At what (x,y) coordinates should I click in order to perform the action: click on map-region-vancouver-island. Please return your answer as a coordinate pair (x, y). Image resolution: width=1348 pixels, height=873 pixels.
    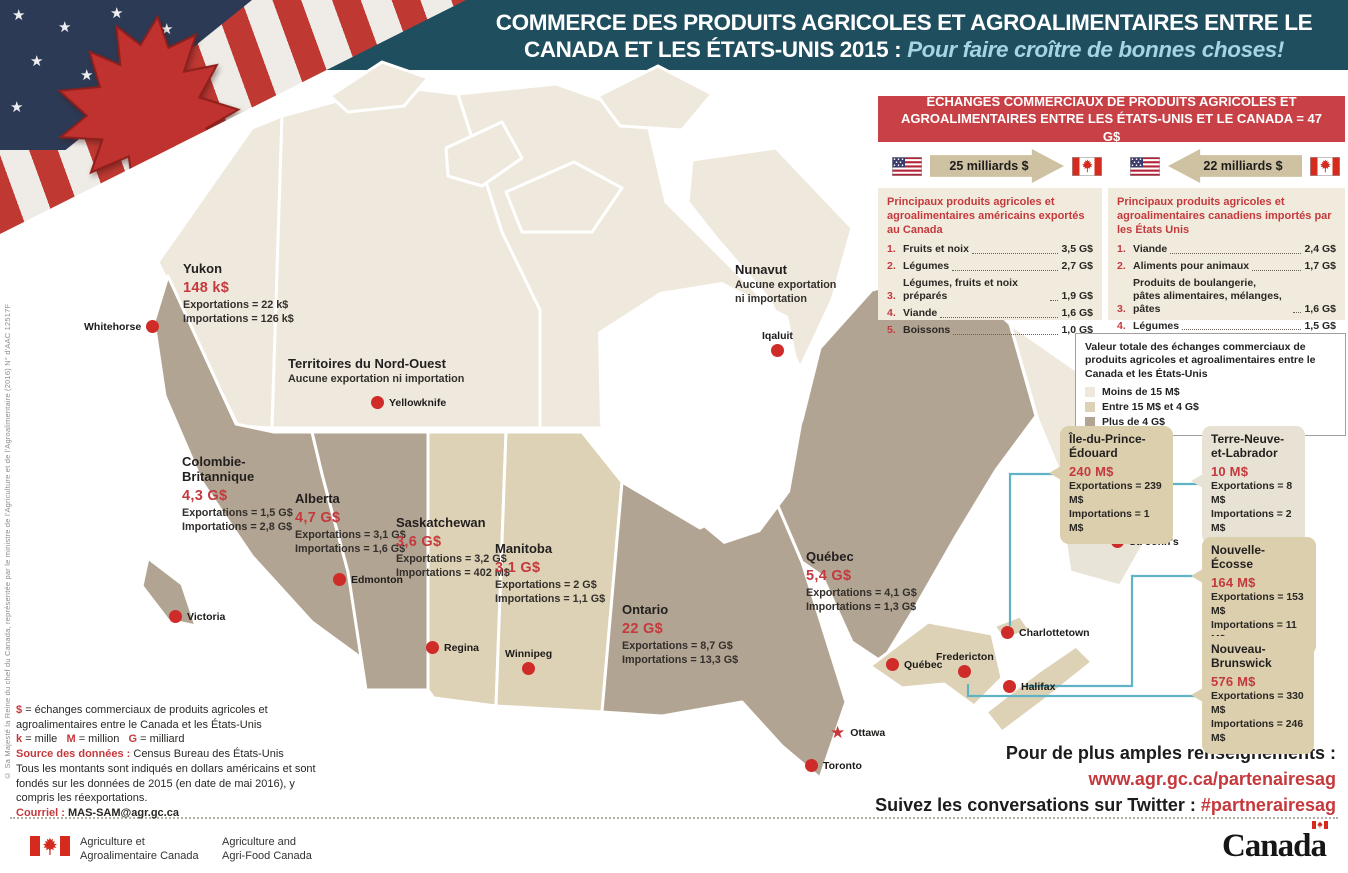
    Looking at the image, I should click on (169, 592).